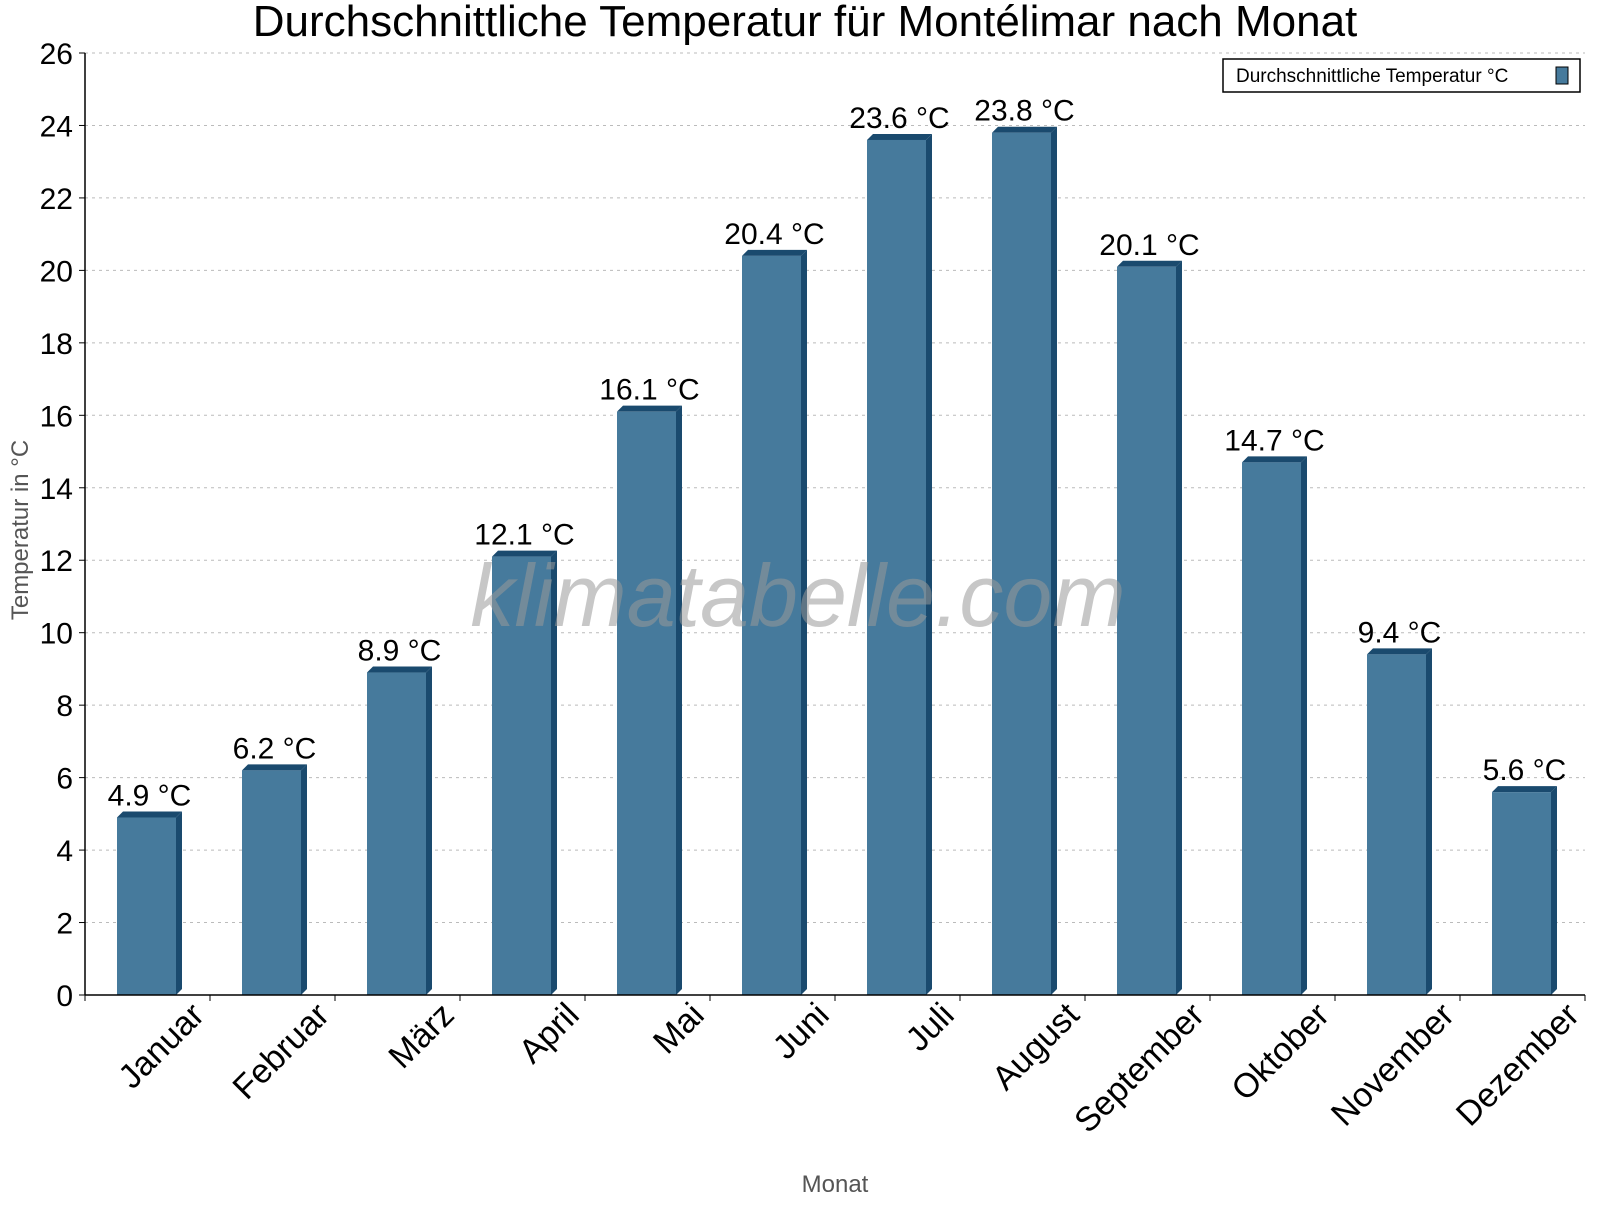 The width and height of the screenshot is (1600, 1205). I want to click on y-tick-label: 0, so click(64, 996).